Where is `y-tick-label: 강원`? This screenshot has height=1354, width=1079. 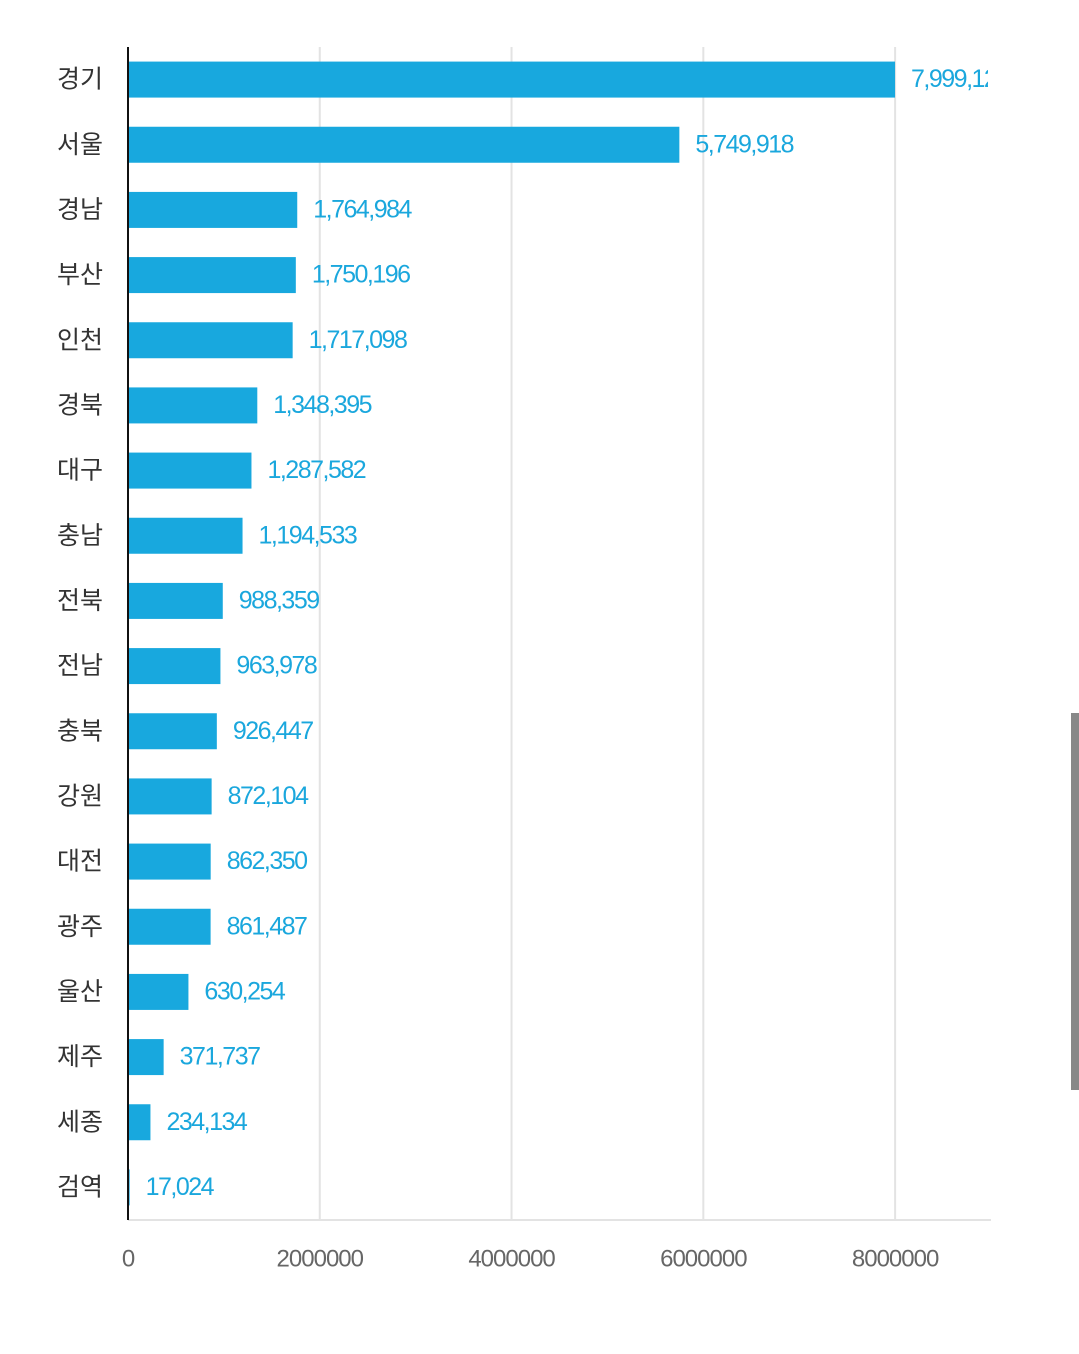 y-tick-label: 강원 is located at coordinates (80, 795).